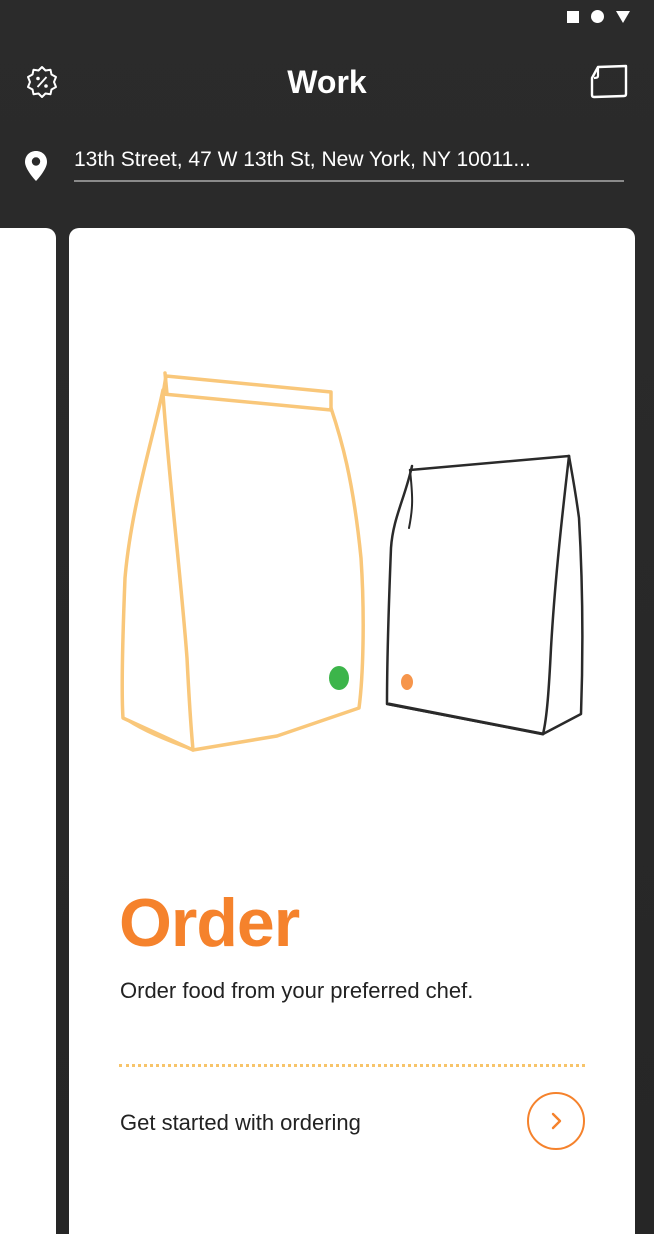  I want to click on cart-button, so click(610, 82).